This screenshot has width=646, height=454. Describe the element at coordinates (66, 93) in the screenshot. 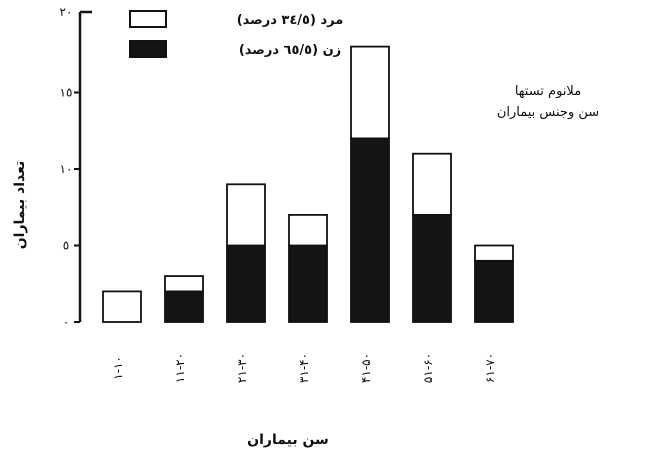

I see `y-tick-label: ١٥` at that location.